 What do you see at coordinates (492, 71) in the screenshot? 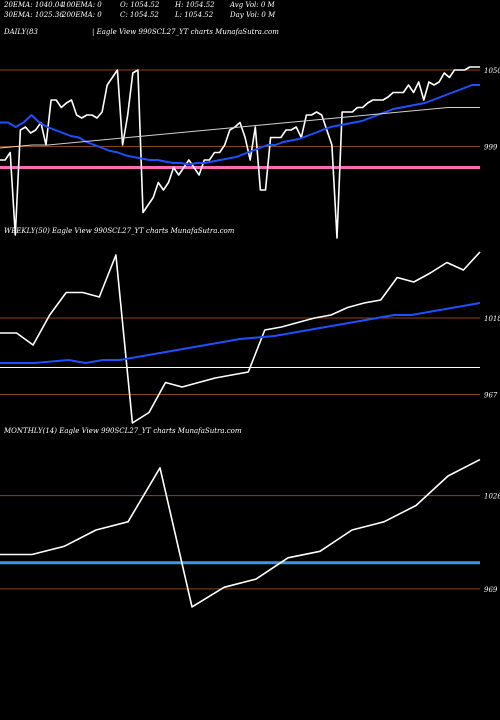
I see `daily-tick-label-0: 1050` at bounding box center [492, 71].